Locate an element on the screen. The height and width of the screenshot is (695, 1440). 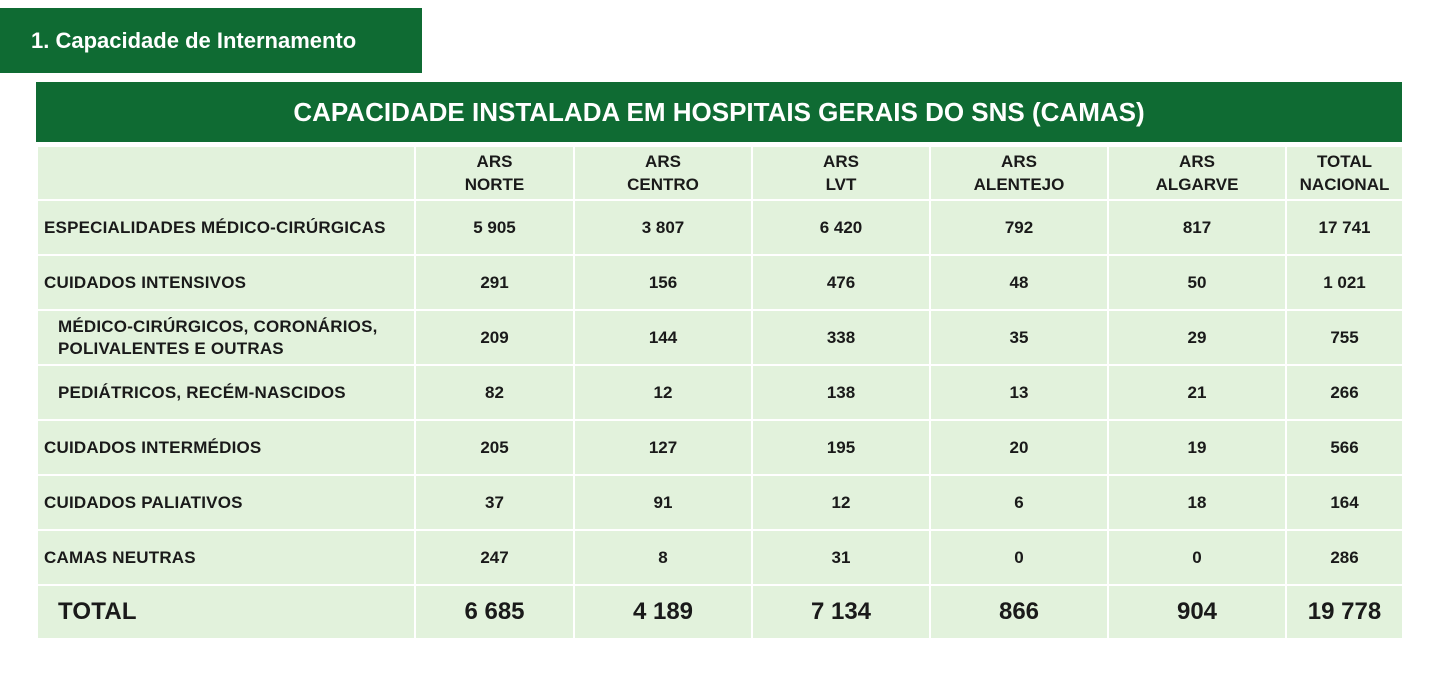
table-cell: 195 is located at coordinates (841, 447).